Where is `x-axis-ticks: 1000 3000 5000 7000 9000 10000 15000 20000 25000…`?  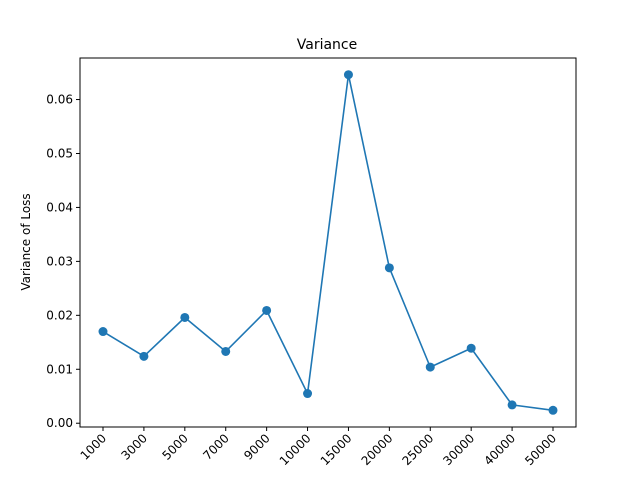 x-axis-ticks: 1000 3000 5000 7000 9000 10000 15000 20000 25000… is located at coordinates (318, 447).